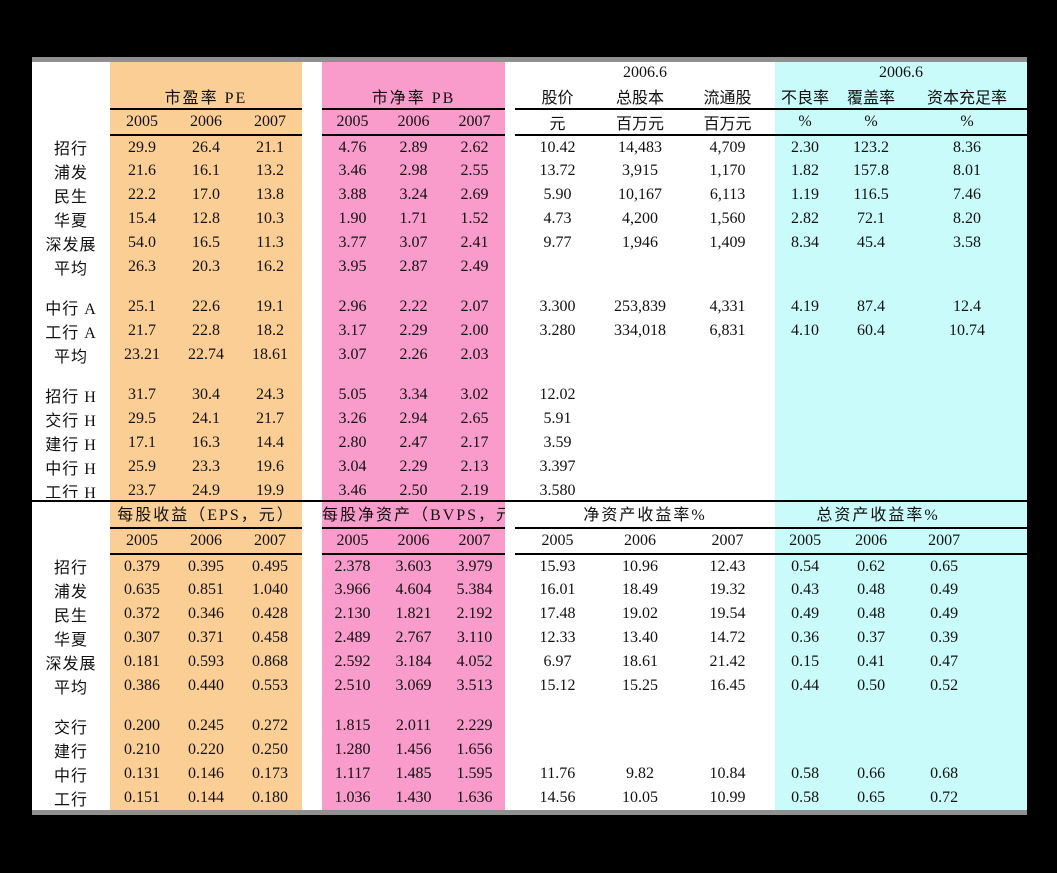 This screenshot has height=873, width=1057. What do you see at coordinates (557, 97) in the screenshot?
I see `price-header: 股价` at bounding box center [557, 97].